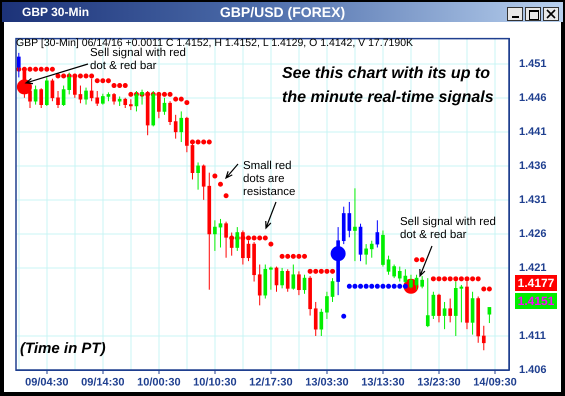 Image resolution: width=565 pixels, height=396 pixels. I want to click on x-tick-label: 10/10:30, so click(215, 382).